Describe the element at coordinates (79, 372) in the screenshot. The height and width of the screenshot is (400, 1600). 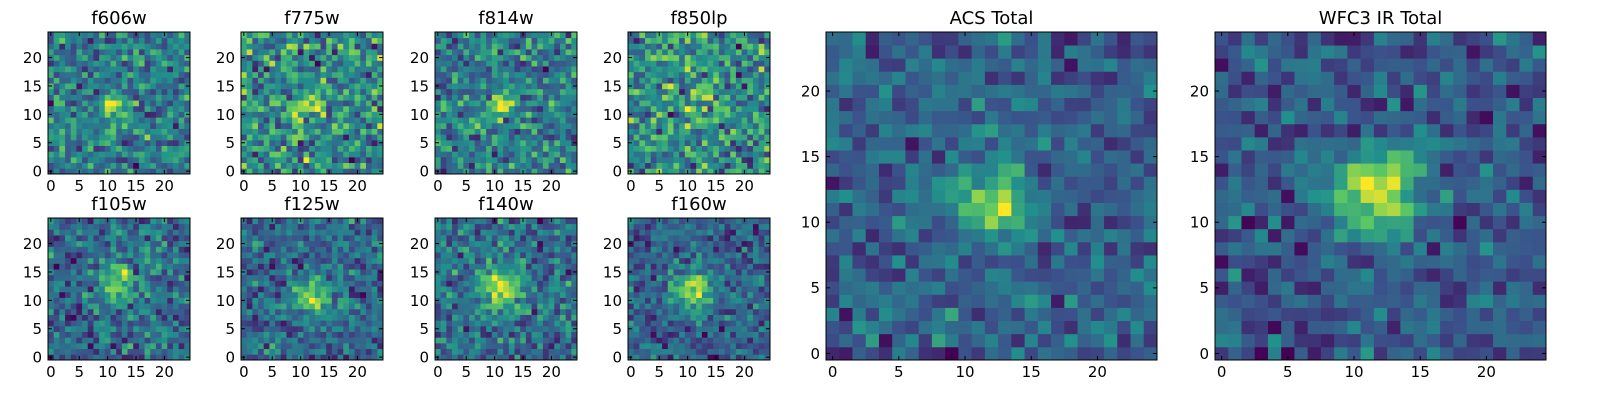
I see `x-tick-label: 5` at that location.